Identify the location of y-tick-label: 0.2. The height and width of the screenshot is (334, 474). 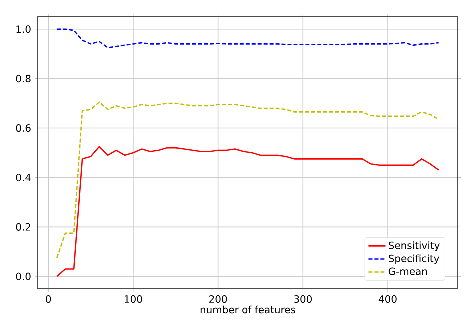
(23, 227).